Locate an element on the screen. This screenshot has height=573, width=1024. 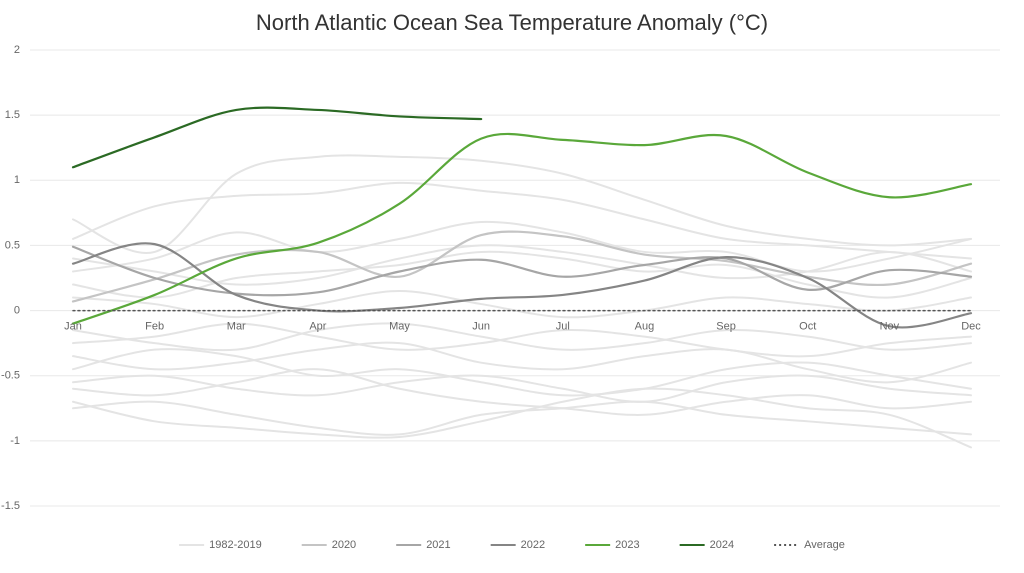
x-tick-label: Apr is located at coordinates (317, 326).